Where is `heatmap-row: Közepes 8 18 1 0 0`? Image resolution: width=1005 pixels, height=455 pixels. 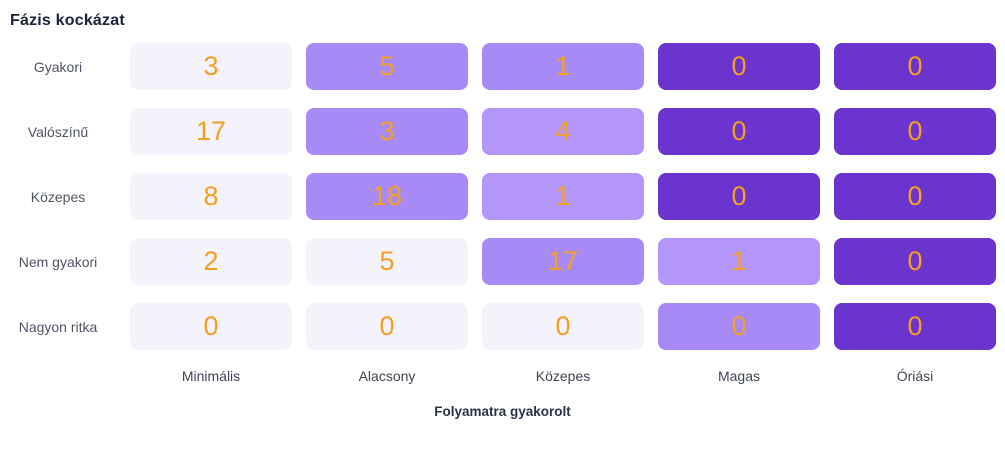 heatmap-row: Közepes 8 18 1 0 0 is located at coordinates (502, 196).